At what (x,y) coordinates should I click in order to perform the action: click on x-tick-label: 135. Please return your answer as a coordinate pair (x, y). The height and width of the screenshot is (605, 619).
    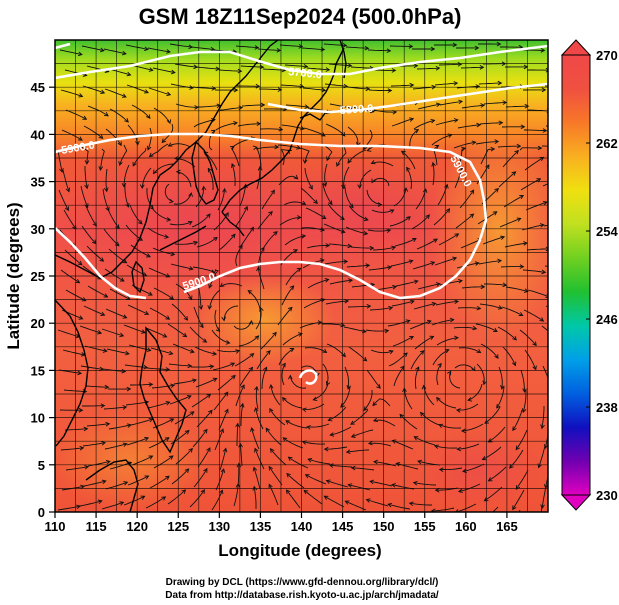
    Looking at the image, I should click on (261, 526).